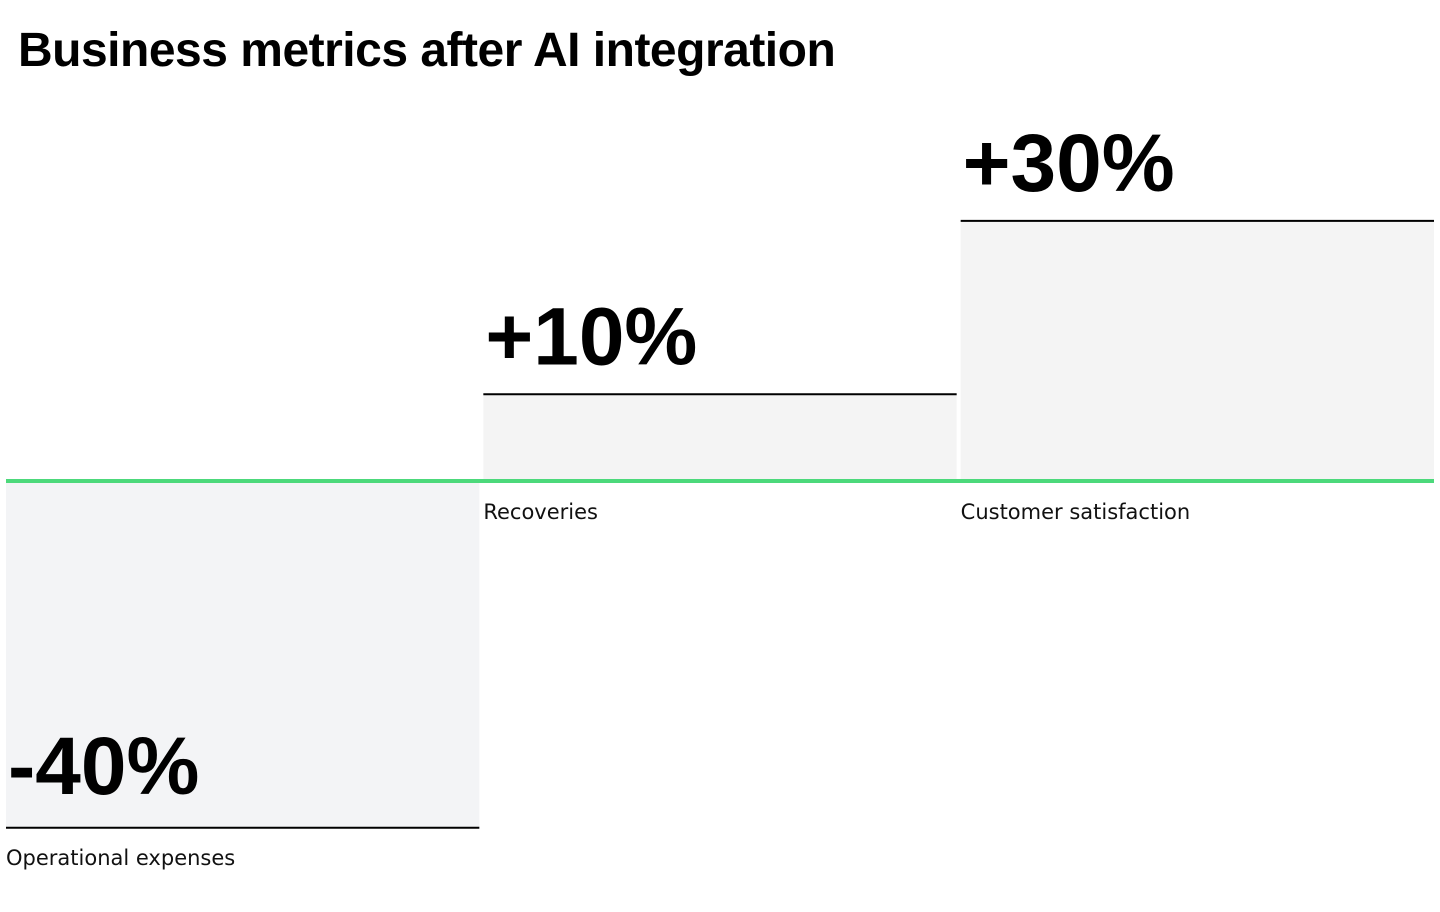  I want to click on value-label-operational-expenses: -40%, so click(103, 766).